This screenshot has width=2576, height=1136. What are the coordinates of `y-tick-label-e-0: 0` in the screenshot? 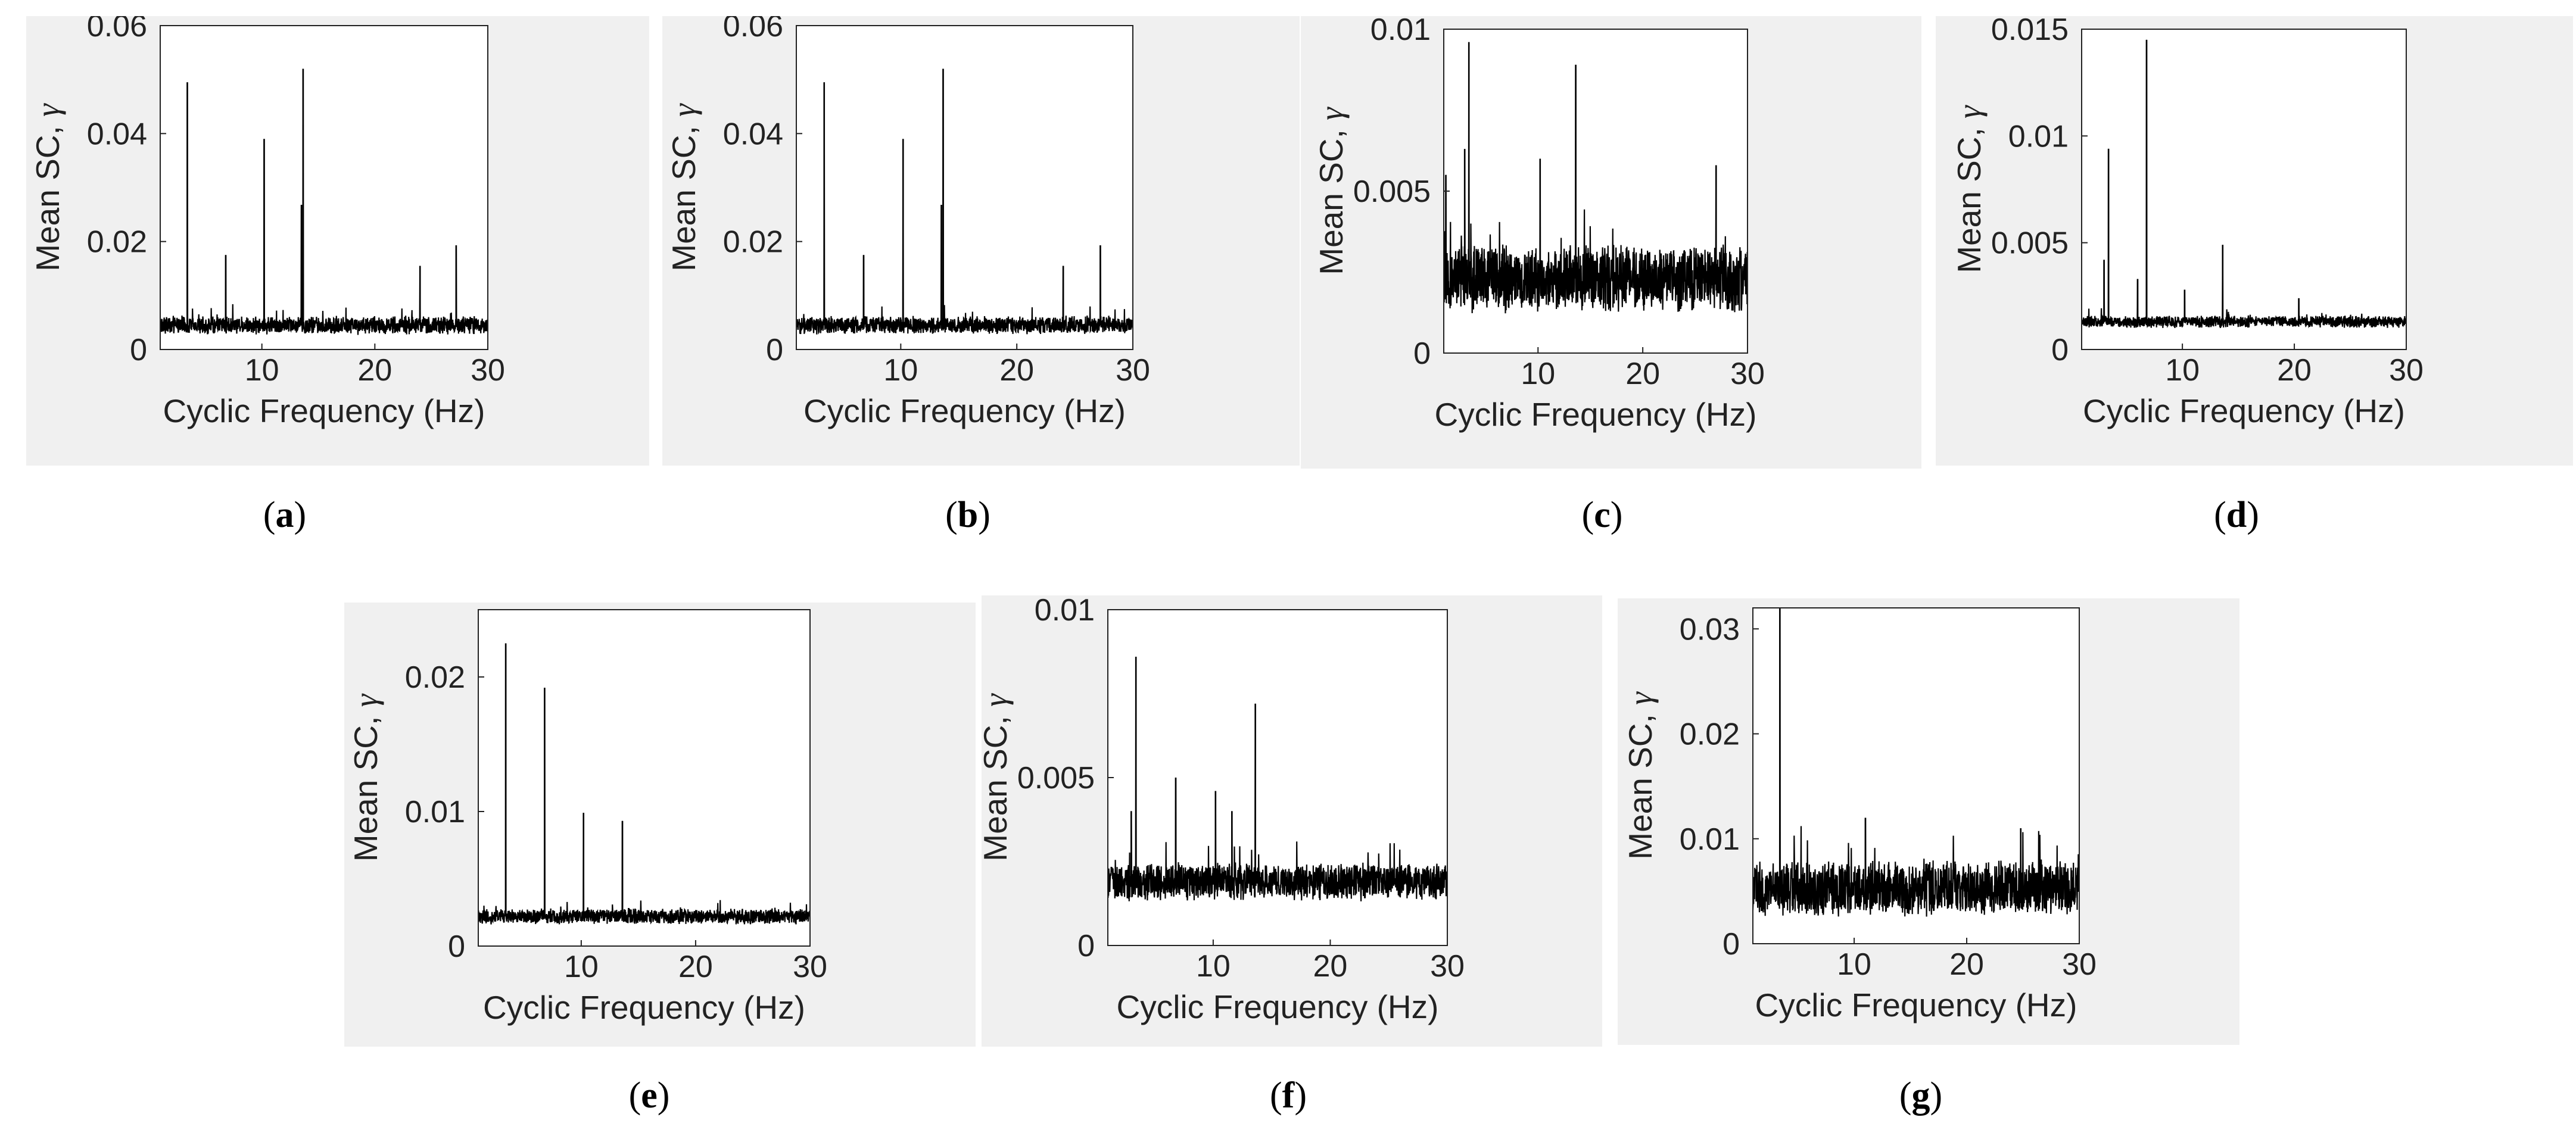 It's located at (456, 947).